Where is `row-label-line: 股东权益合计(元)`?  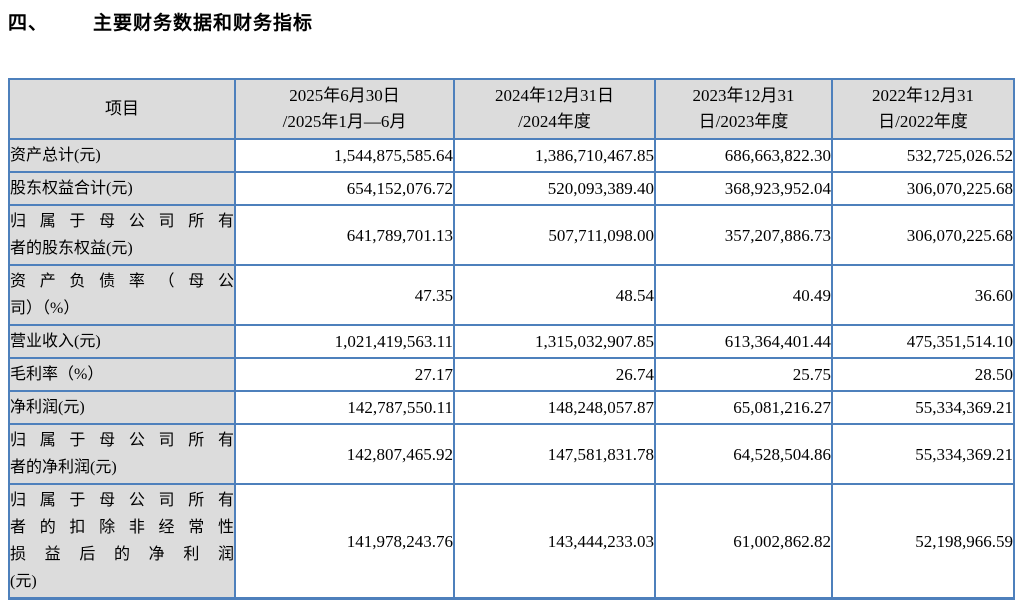
row-label-line: 股东权益合计(元) is located at coordinates (71, 188).